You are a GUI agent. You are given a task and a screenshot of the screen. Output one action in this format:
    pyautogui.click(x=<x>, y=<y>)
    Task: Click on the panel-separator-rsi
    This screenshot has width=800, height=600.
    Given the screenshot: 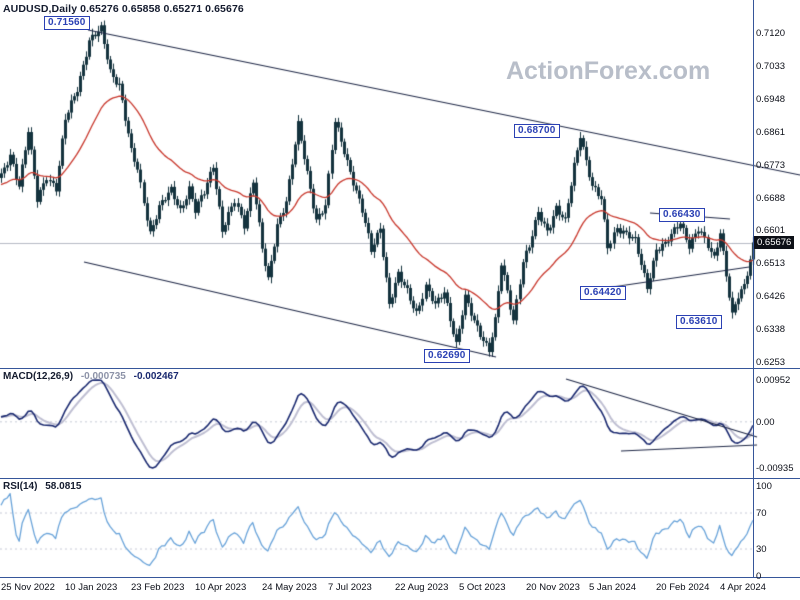 What is the action you would take?
    pyautogui.click(x=400, y=478)
    